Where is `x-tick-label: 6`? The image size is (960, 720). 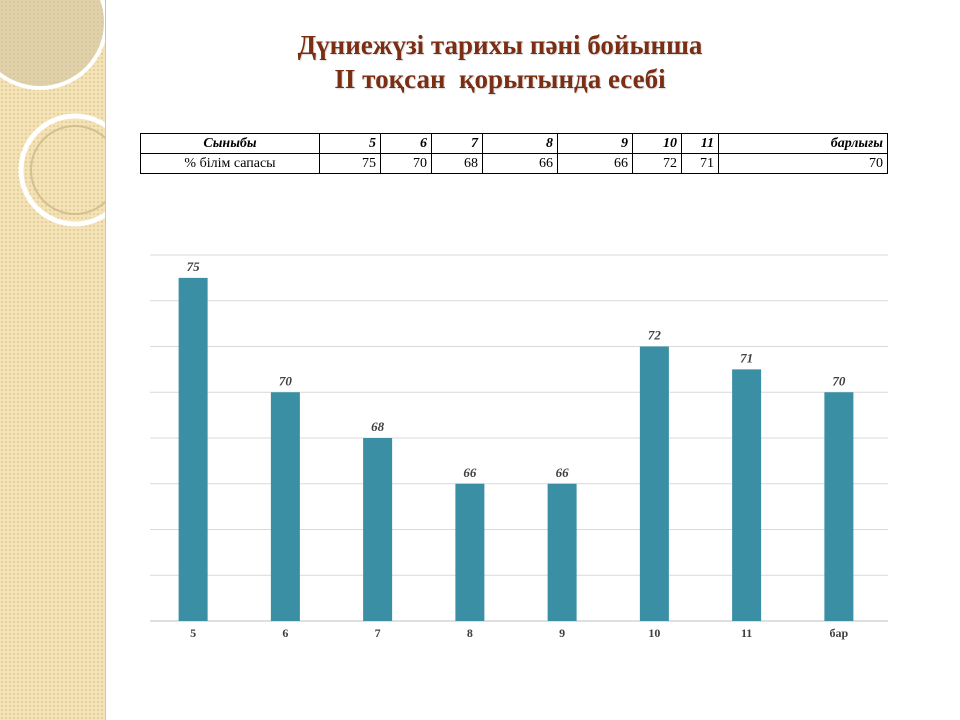
x-tick-label: 6 is located at coordinates (285, 633).